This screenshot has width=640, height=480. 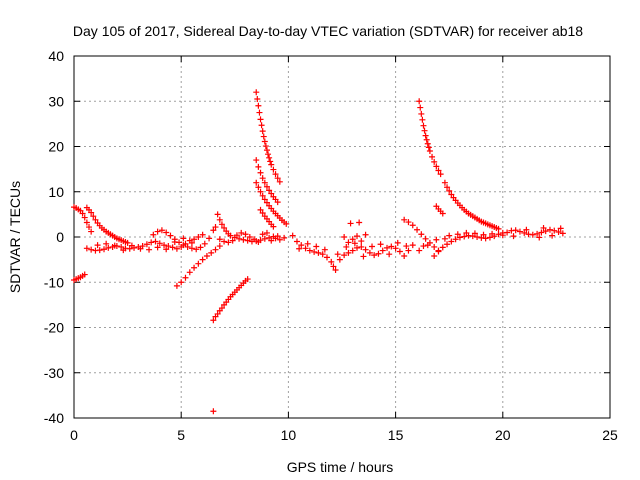 I want to click on x-tick-label: 25, so click(x=610, y=435).